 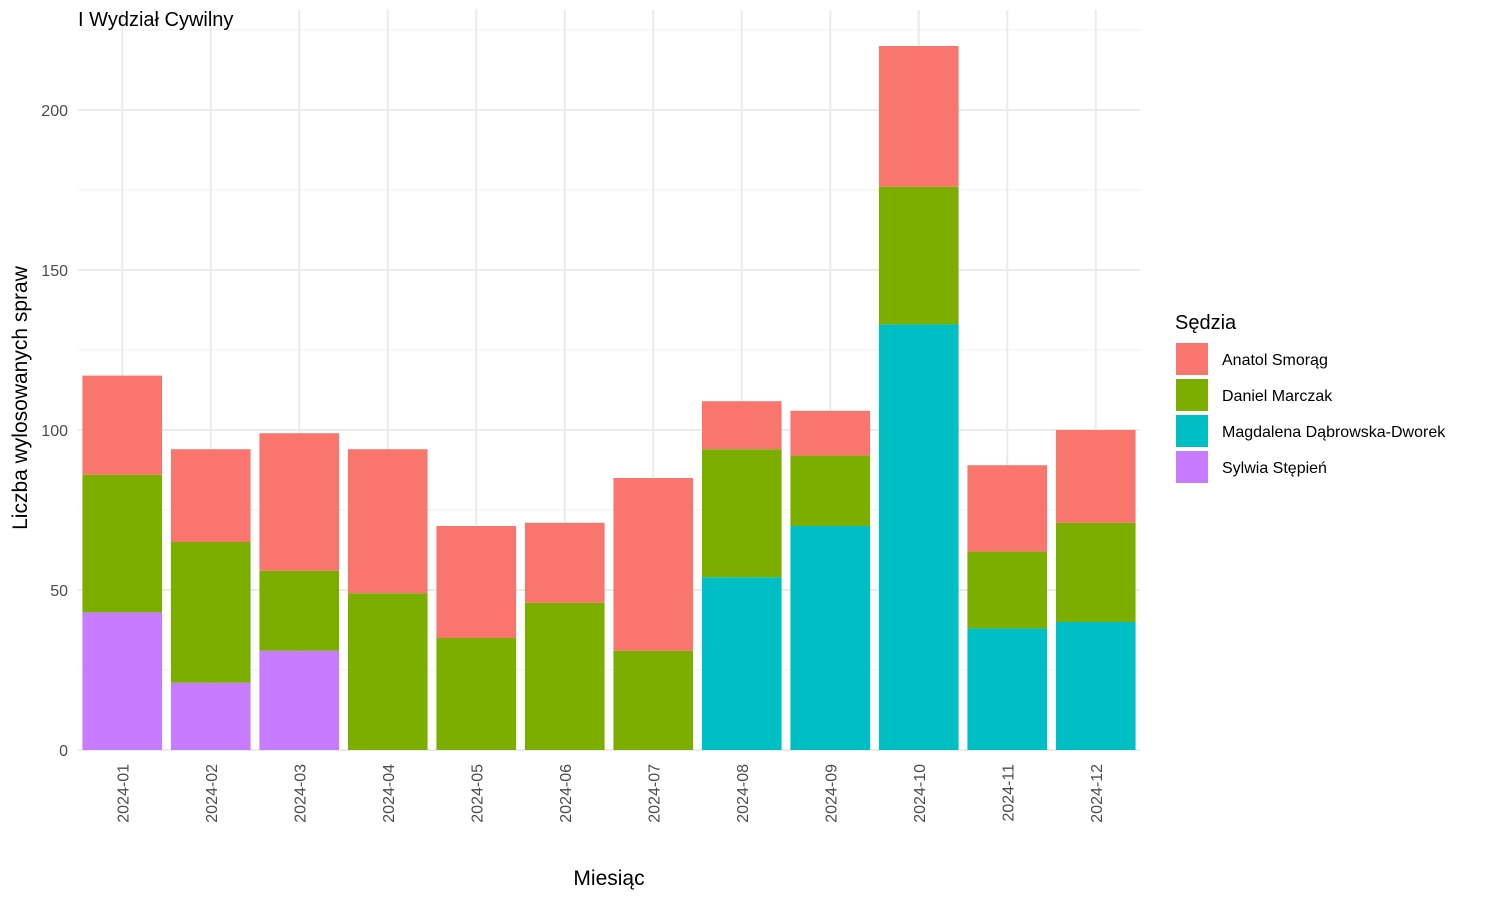 What do you see at coordinates (608, 878) in the screenshot?
I see `x-axis-title: Miesiąc` at bounding box center [608, 878].